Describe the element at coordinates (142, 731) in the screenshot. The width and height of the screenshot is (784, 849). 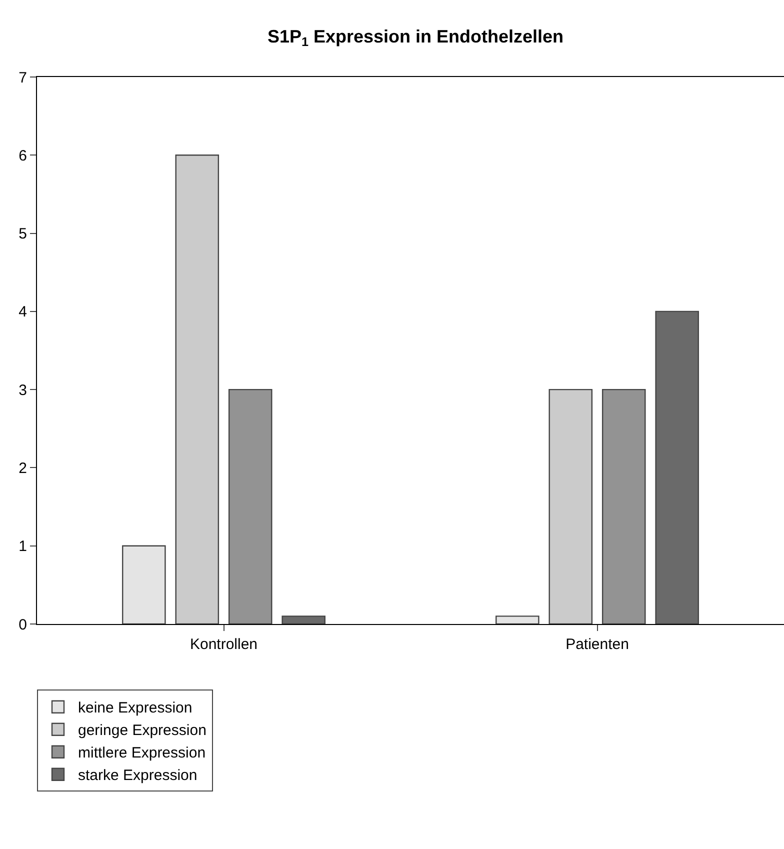
I see `legend-label: geringe Expression` at that location.